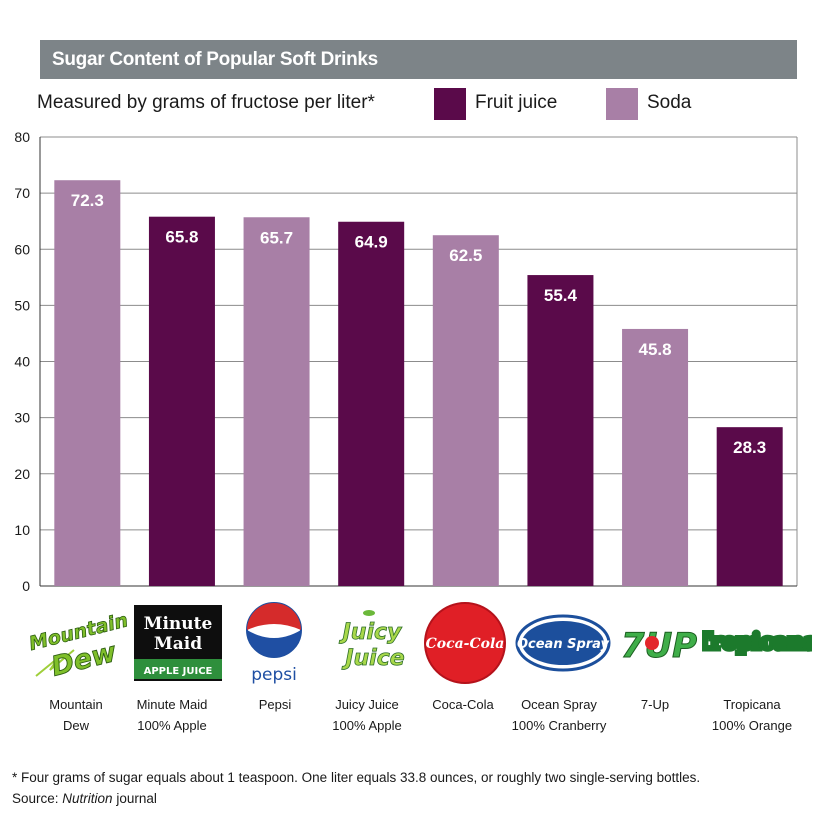 This screenshot has width=820, height=825. I want to click on svg-text: Juice, so click(372, 658).